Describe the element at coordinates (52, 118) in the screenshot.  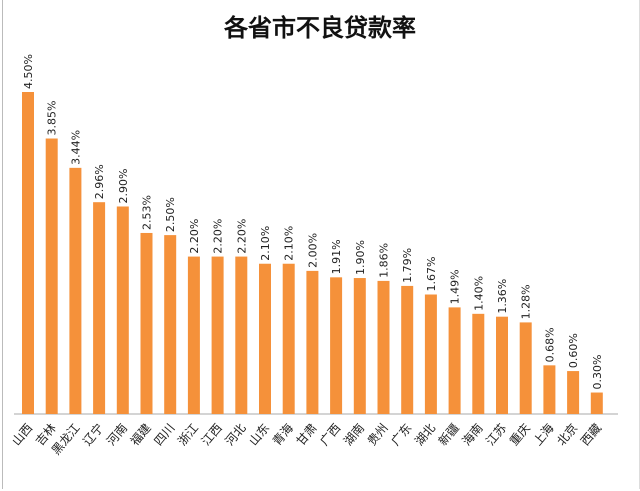
I see `data-label-1: 3.85%` at that location.